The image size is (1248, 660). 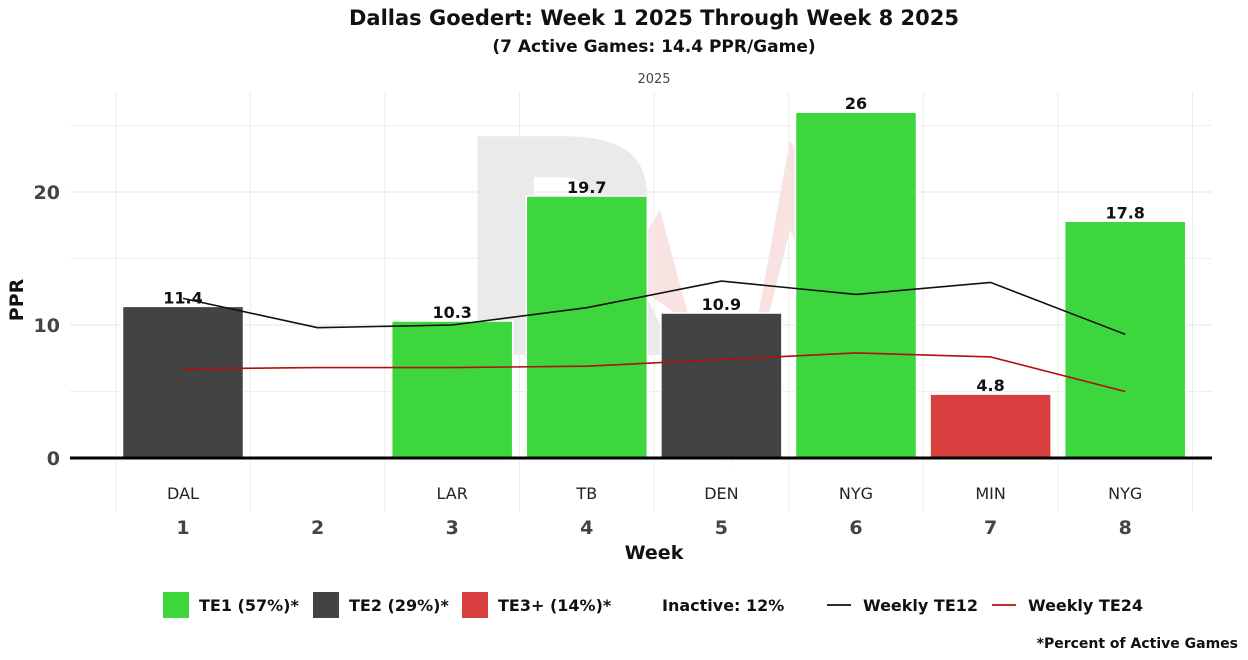 What do you see at coordinates (990, 385) in the screenshot?
I see `bar-value-label: 4.8` at bounding box center [990, 385].